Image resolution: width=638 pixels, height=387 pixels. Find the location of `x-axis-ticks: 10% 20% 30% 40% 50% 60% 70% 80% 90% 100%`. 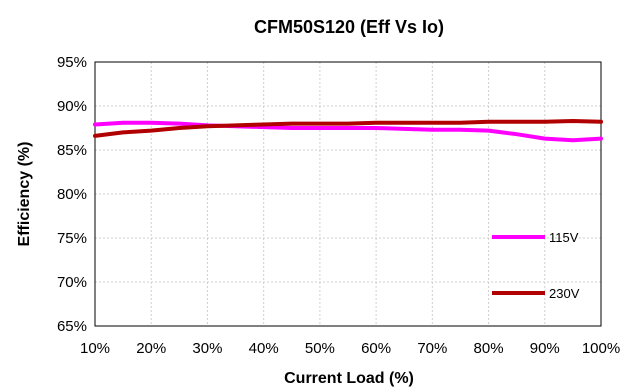

x-axis-ticks: 10% 20% 30% 40% 50% 60% 70% 80% 90% 100% is located at coordinates (350, 348).